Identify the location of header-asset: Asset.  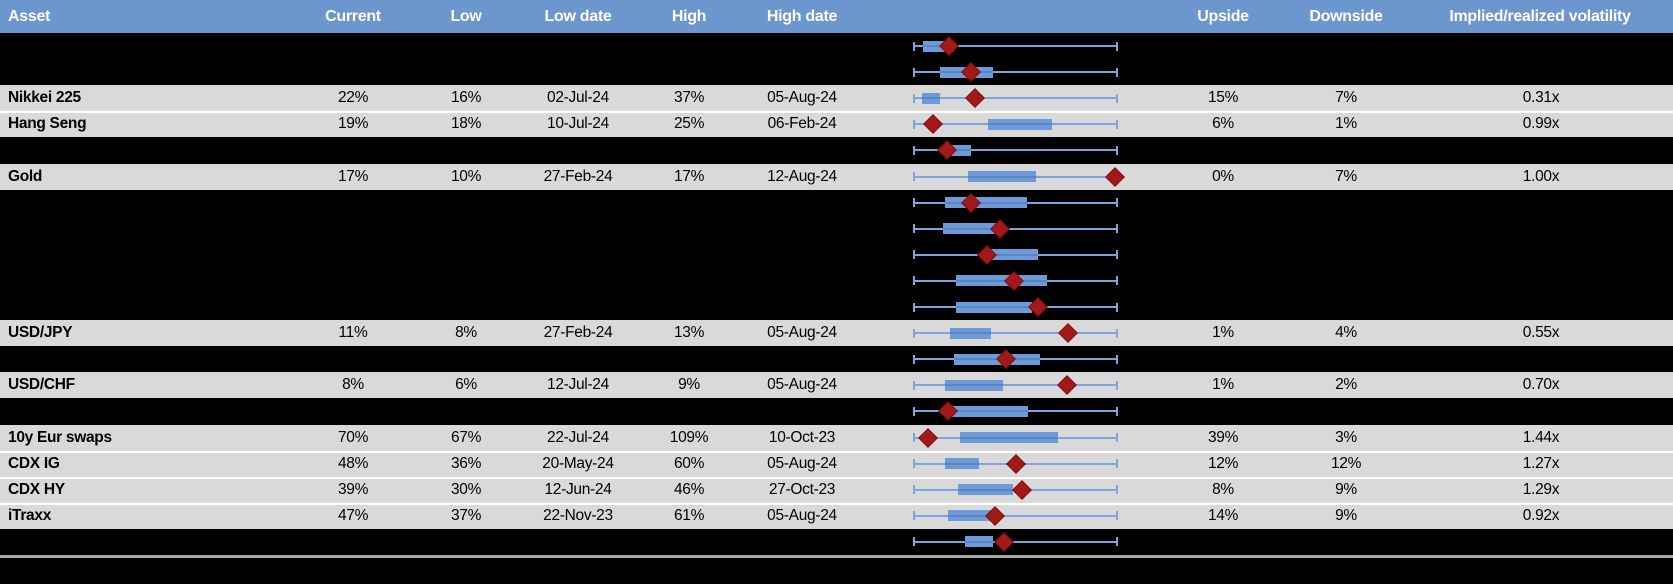
(29, 16).